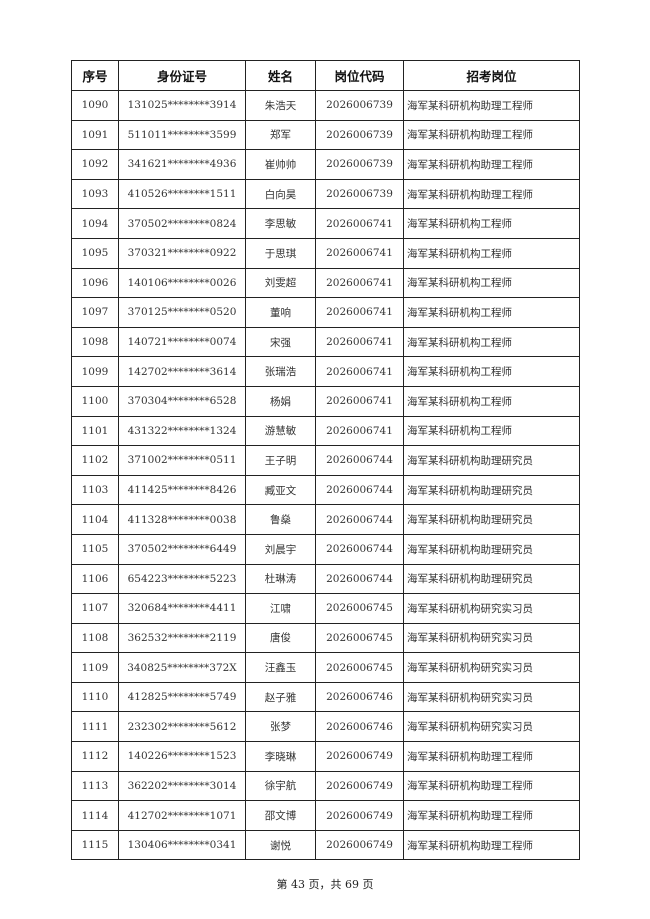 This screenshot has width=650, height=919. What do you see at coordinates (95, 223) in the screenshot?
I see `cell-index: 1094` at bounding box center [95, 223].